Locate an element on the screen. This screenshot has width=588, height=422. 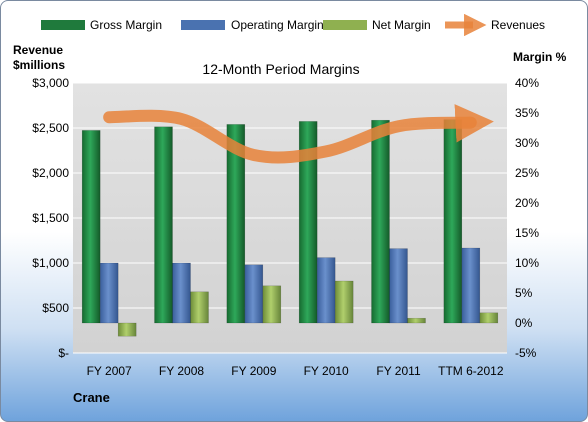
legend-swatch-operating-margin is located at coordinates (203, 25).